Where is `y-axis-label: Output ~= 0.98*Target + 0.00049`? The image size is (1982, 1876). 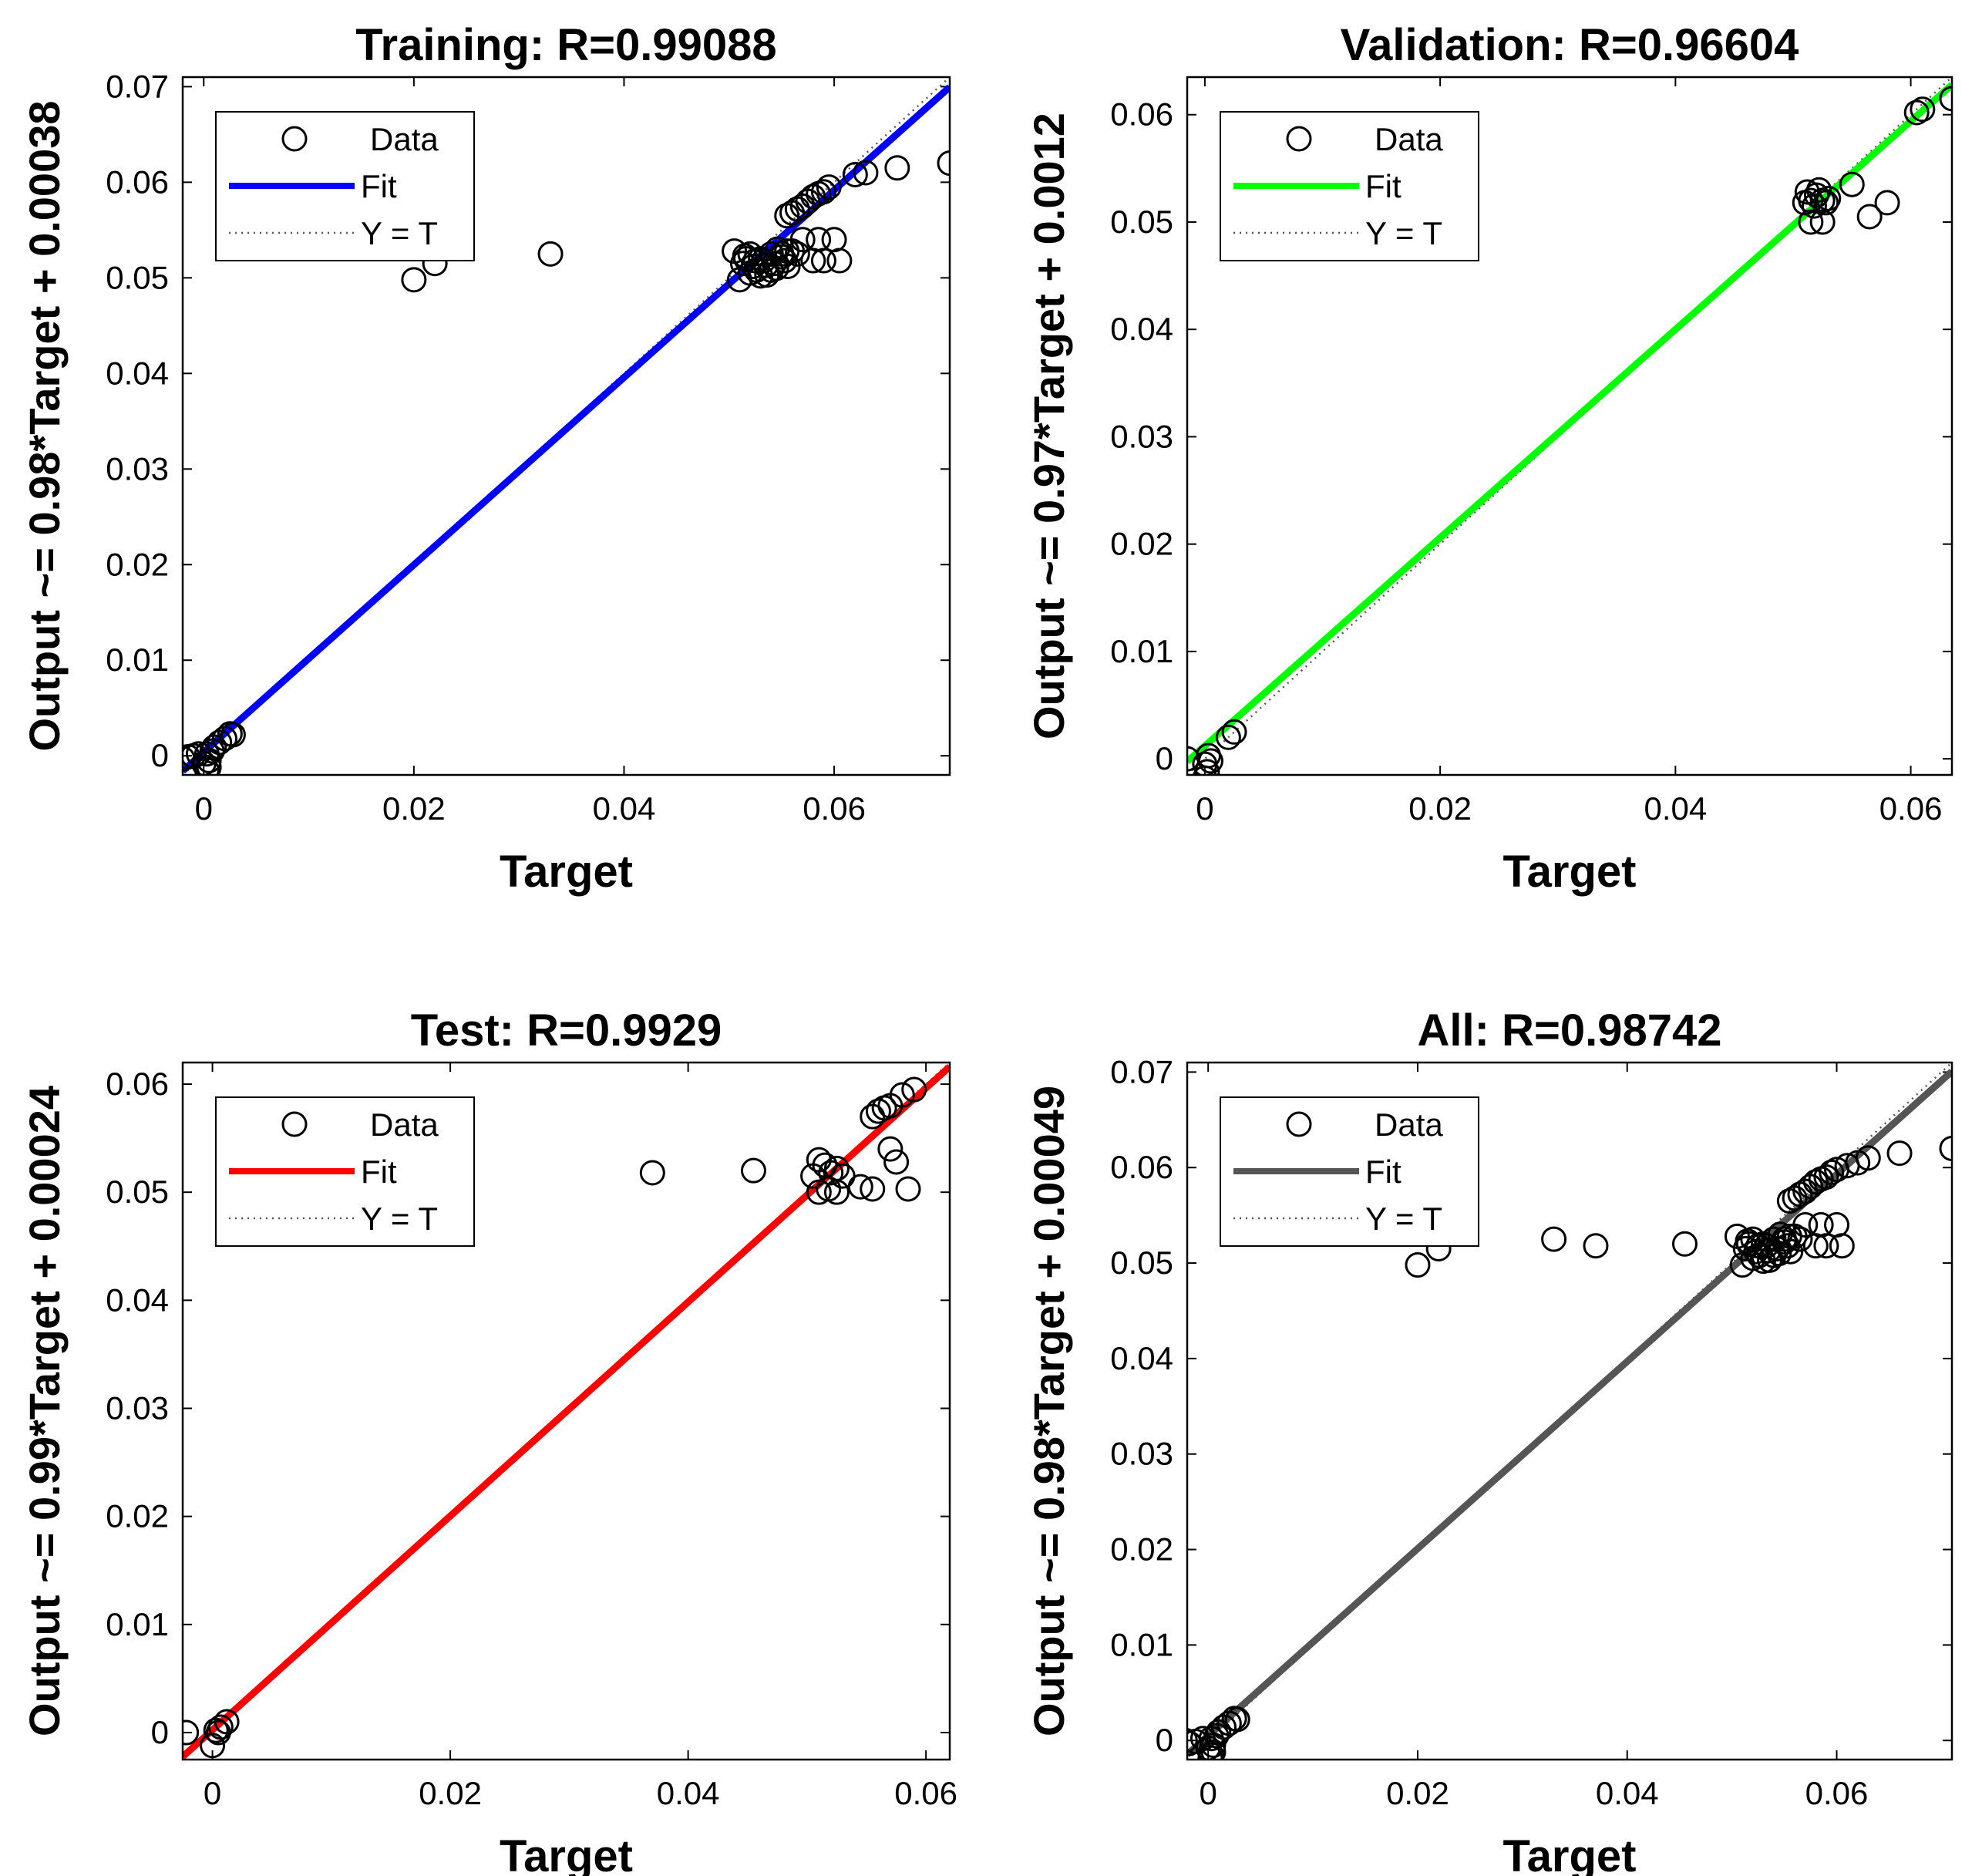
y-axis-label: Output ~= 0.98*Target + 0.00049 is located at coordinates (1049, 1411).